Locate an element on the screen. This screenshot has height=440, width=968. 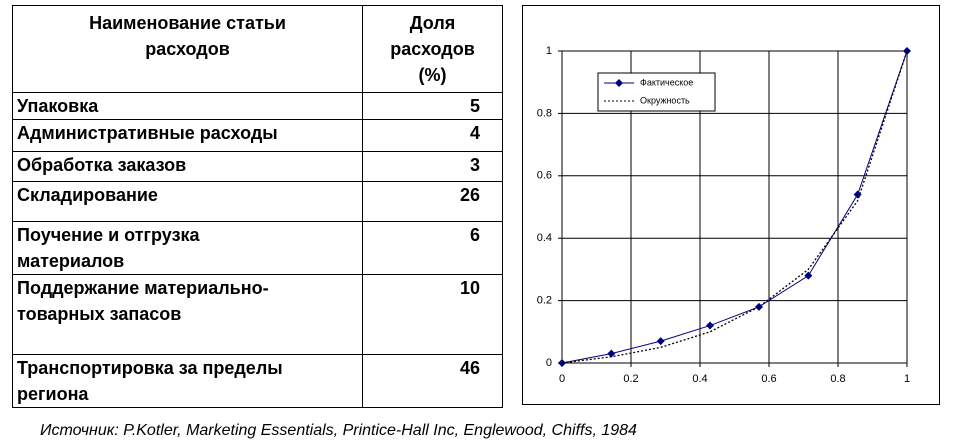
x-tick-label: 0.6 is located at coordinates (768, 379).